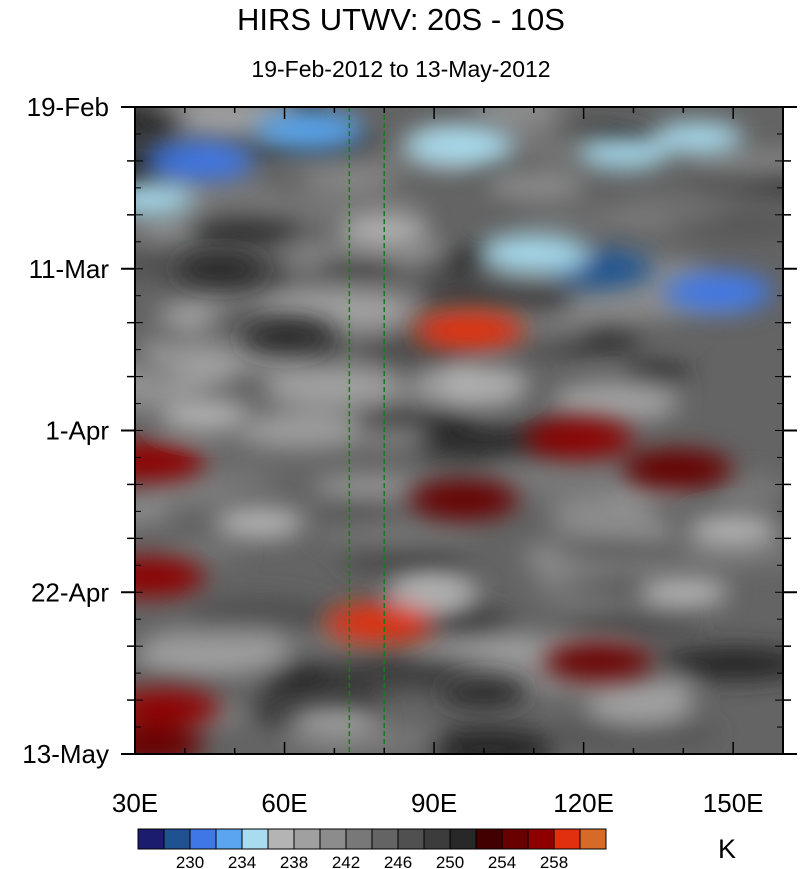 This screenshot has width=802, height=869. Describe the element at coordinates (284, 803) in the screenshot. I see `x-tick-label: 60E` at that location.